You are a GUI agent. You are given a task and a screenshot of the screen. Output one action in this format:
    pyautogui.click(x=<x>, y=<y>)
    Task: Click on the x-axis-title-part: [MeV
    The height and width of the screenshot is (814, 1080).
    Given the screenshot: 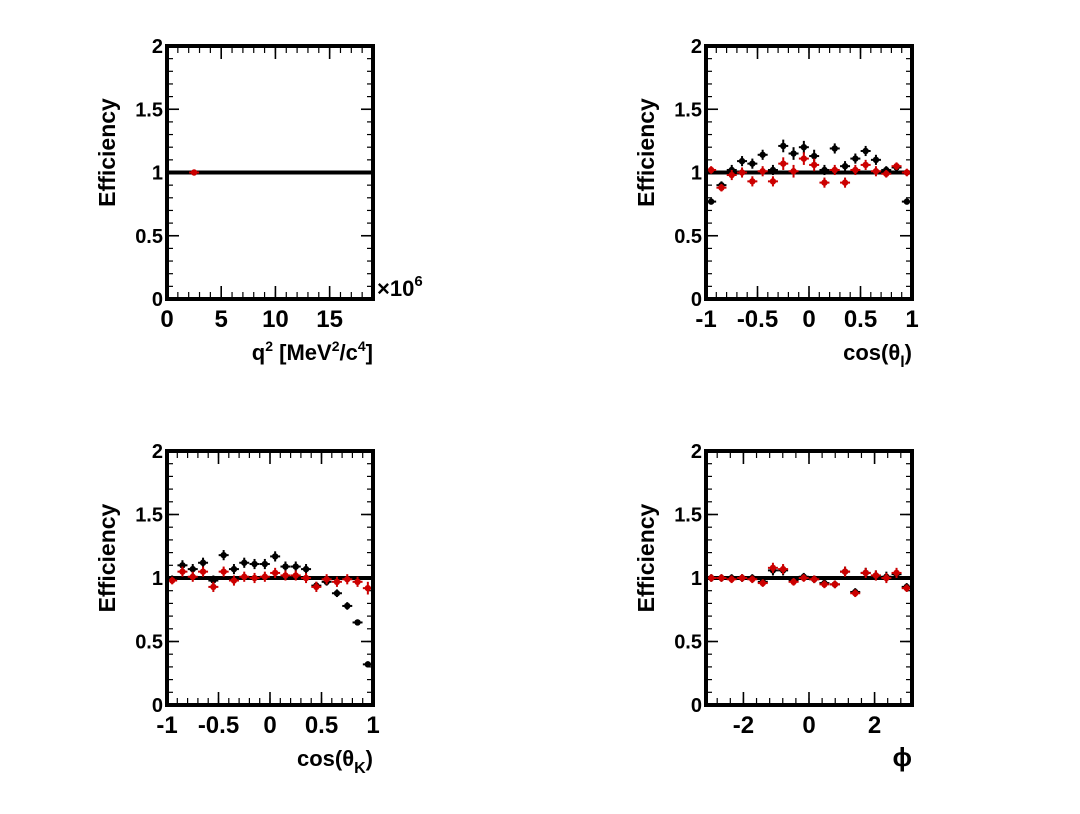 What is the action you would take?
    pyautogui.click(x=302, y=352)
    